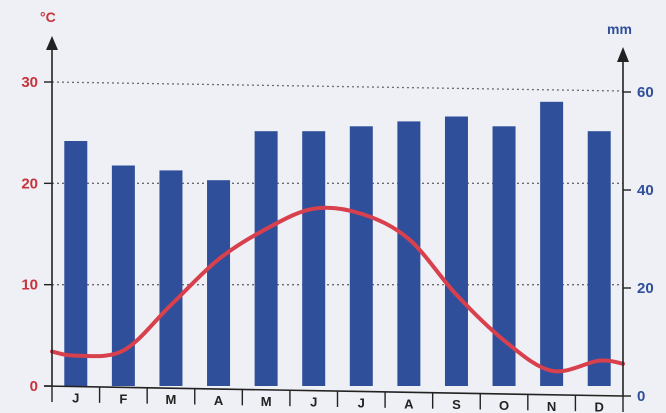 This screenshot has width=666, height=413. Describe the element at coordinates (551, 406) in the screenshot. I see `x-tick-label: N` at that location.